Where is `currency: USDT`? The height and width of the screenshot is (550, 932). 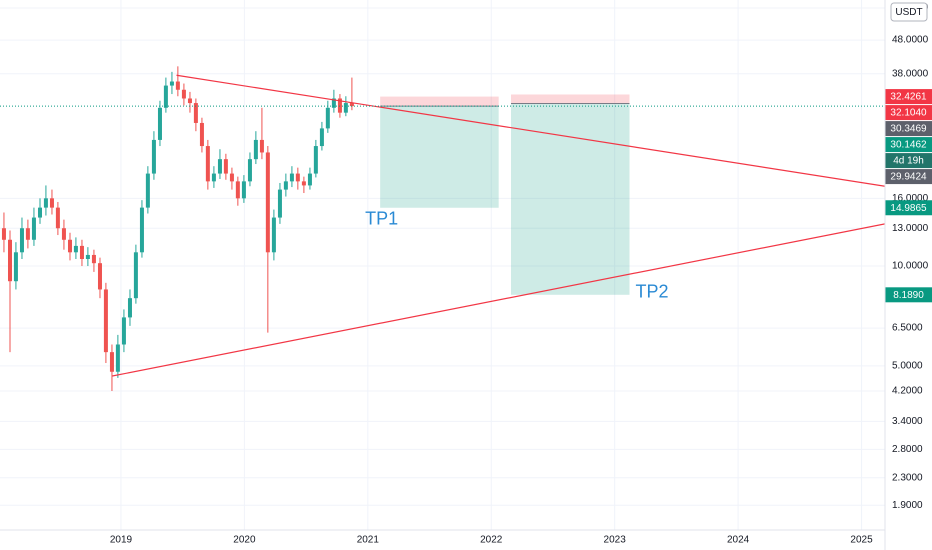 currency: USDT is located at coordinates (908, 12).